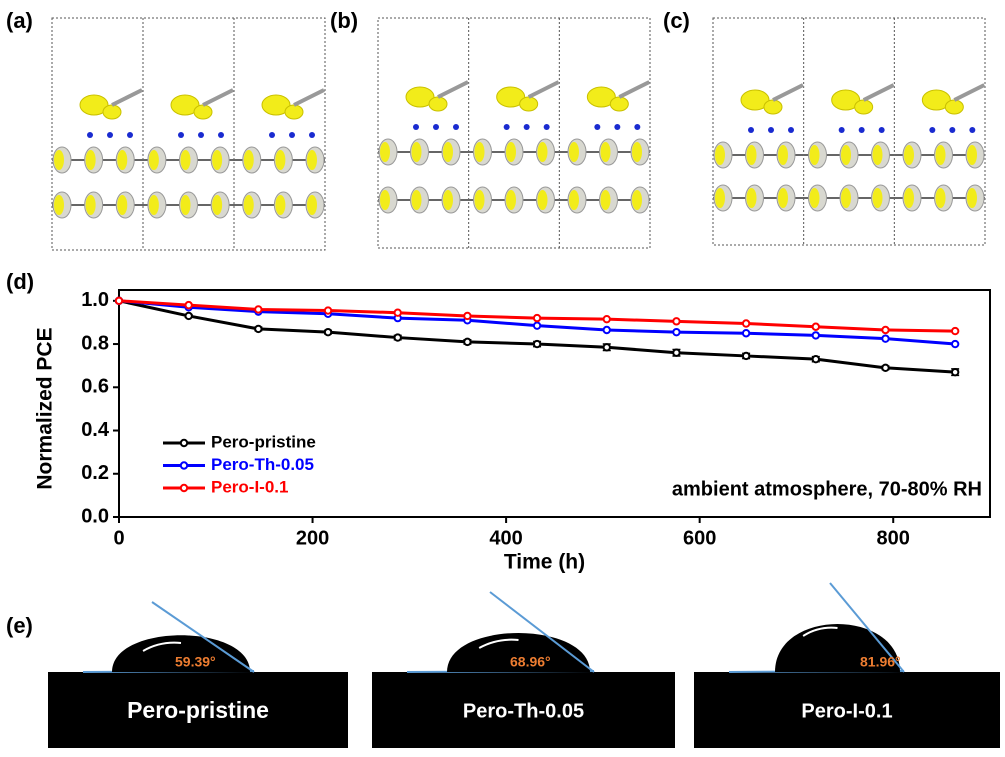 The image size is (1005, 757). I want to click on y-tick-label: 0.2, so click(95, 473).